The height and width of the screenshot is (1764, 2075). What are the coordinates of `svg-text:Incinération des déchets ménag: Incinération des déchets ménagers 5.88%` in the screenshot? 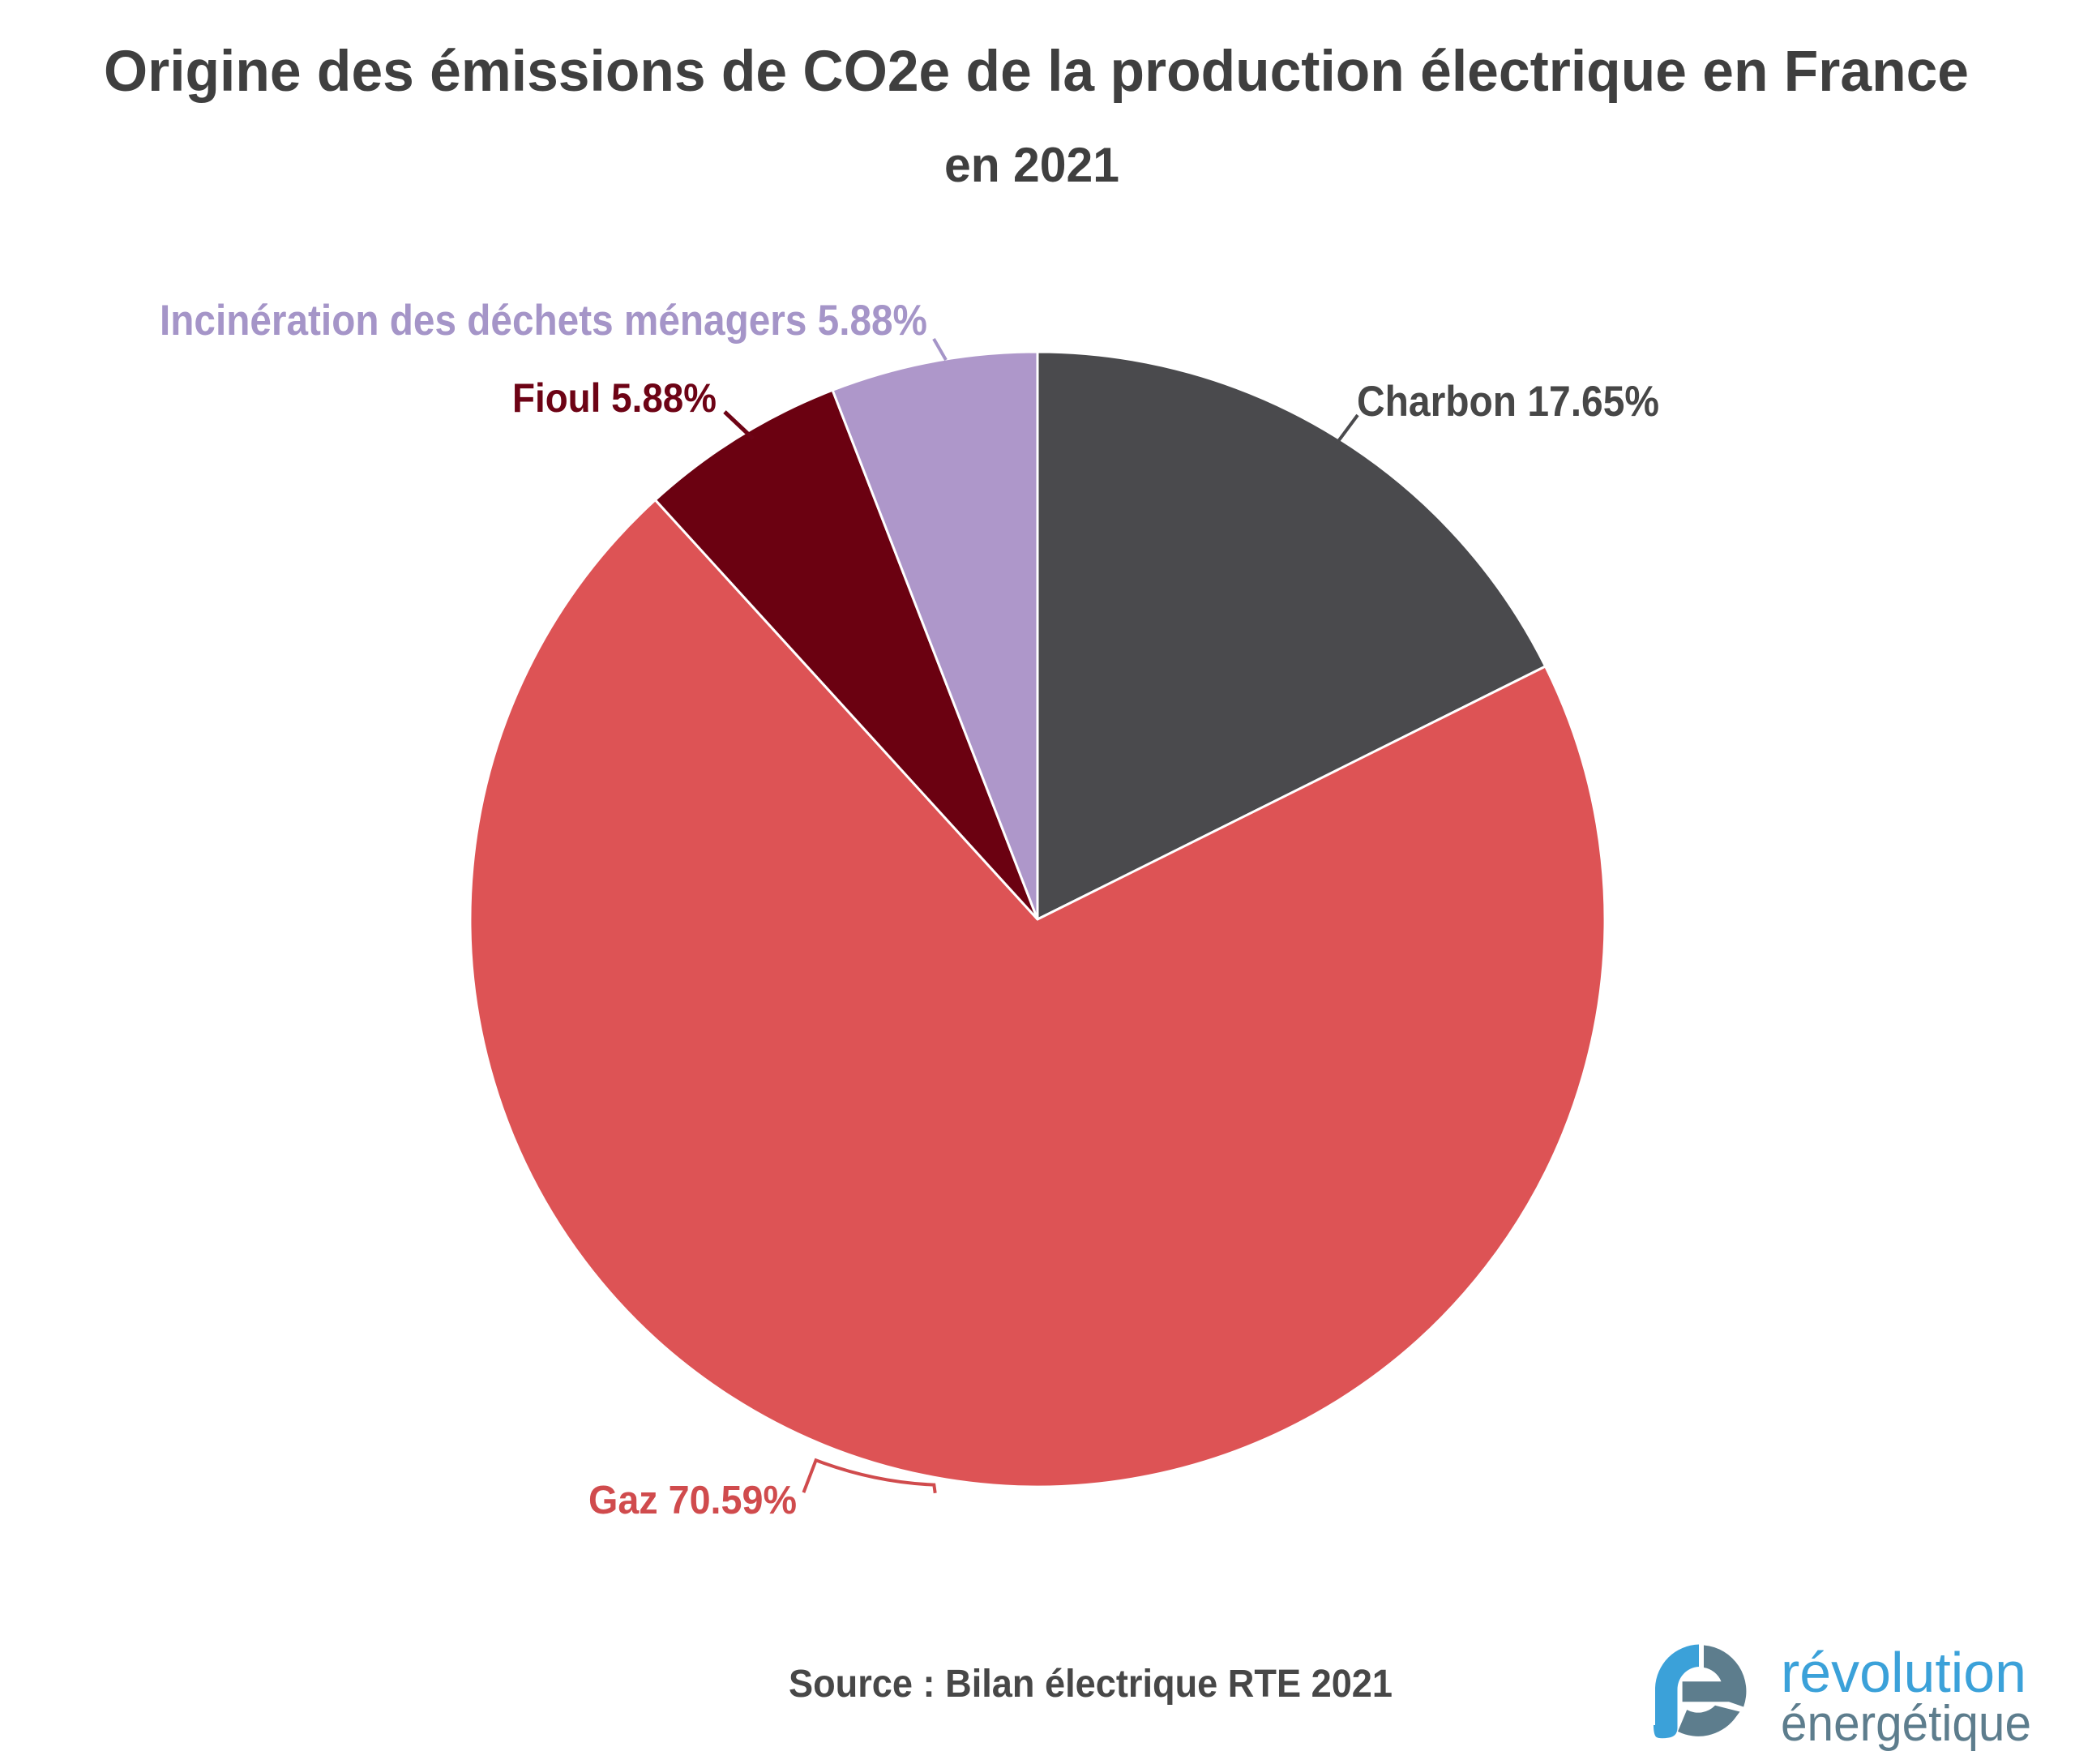 It's located at (543, 321).